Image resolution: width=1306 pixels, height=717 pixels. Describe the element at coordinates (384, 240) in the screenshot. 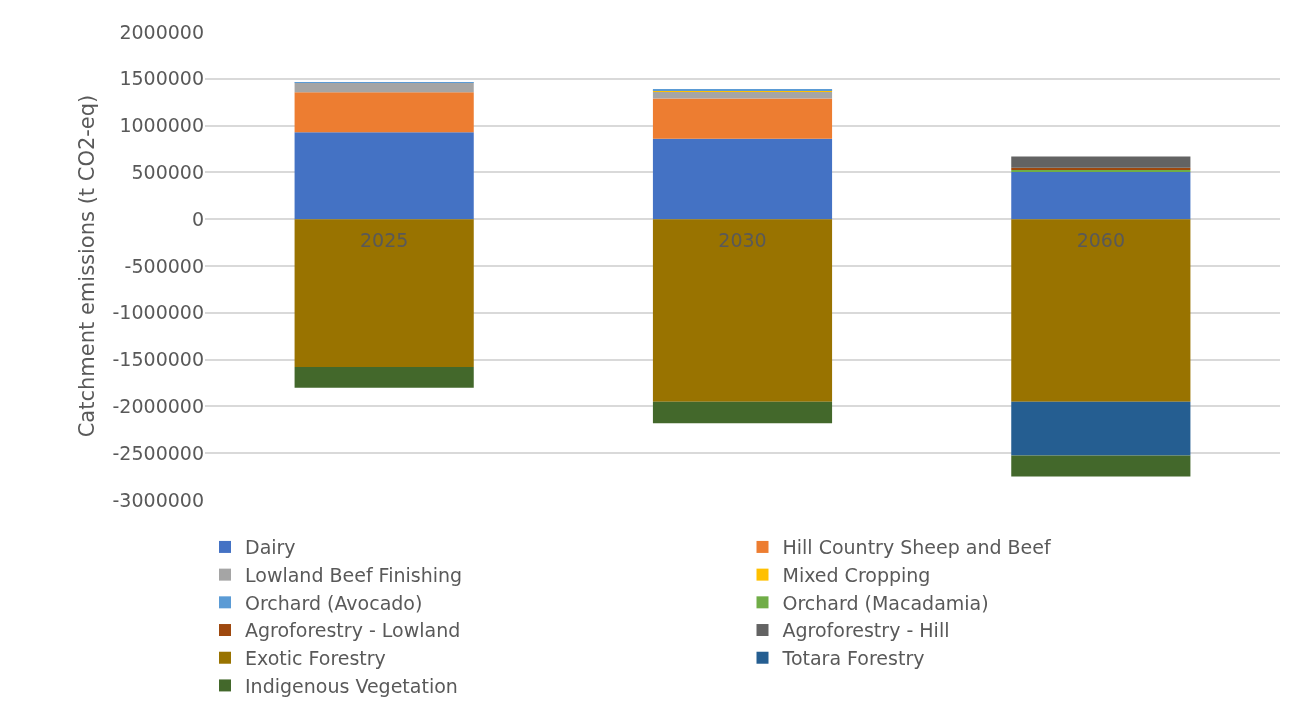

I see `x-tick-label: 2025` at that location.